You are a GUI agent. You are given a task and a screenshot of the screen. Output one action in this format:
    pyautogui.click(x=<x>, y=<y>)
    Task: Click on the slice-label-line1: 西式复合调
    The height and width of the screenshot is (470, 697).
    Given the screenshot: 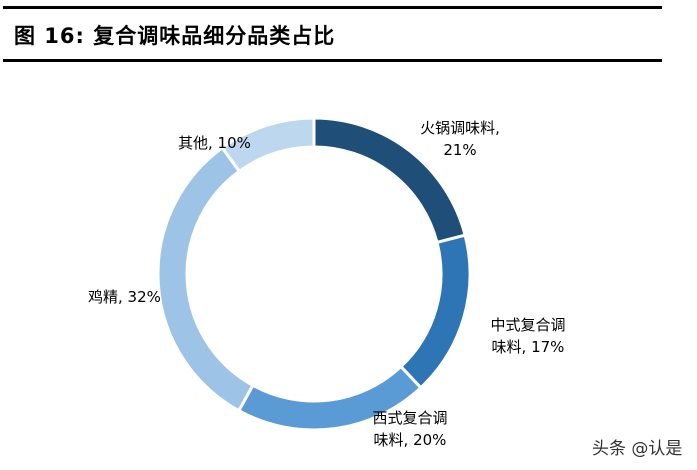 What is the action you would take?
    pyautogui.click(x=410, y=418)
    